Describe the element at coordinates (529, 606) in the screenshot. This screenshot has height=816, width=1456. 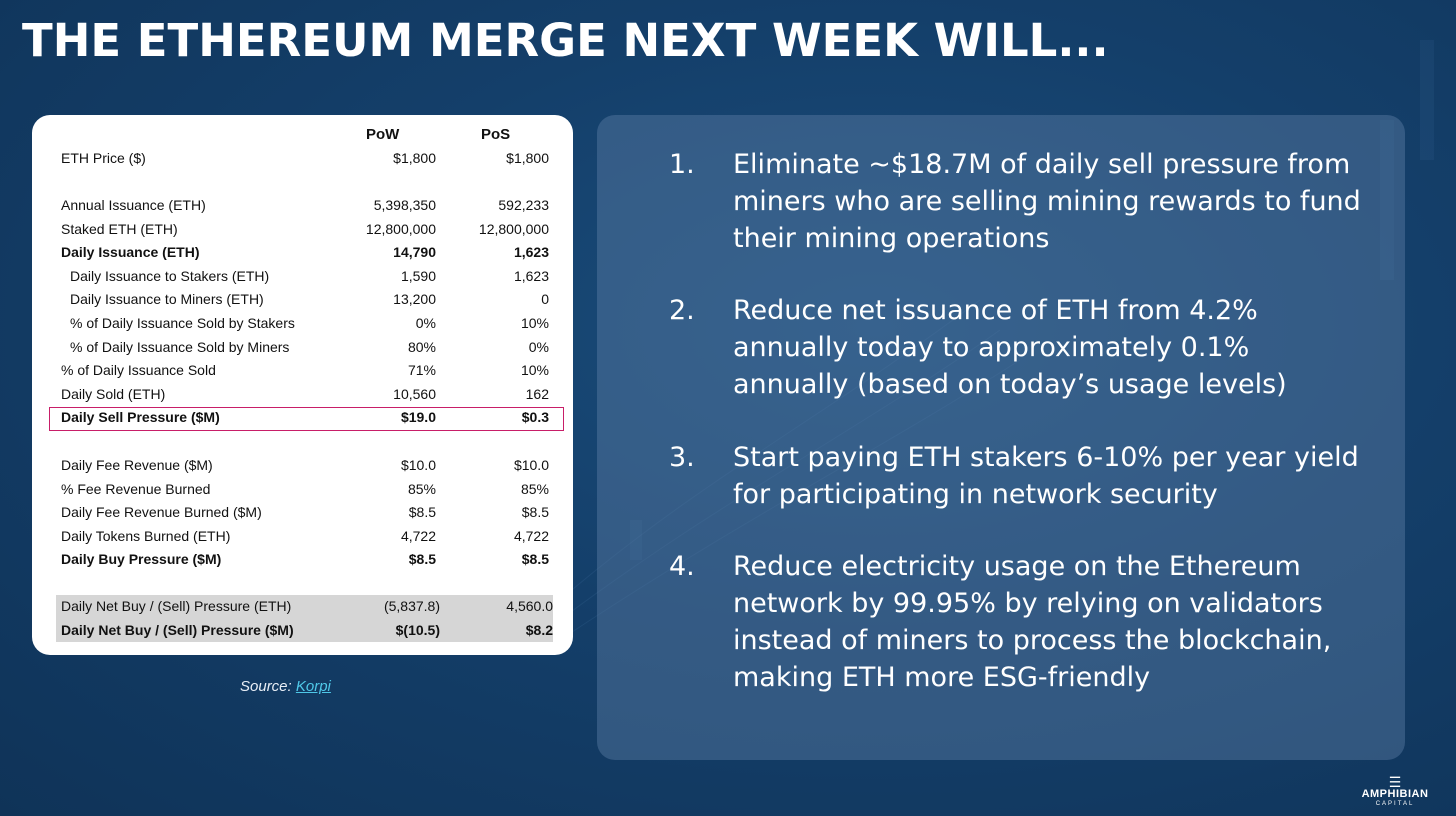
I see `pos-value: 4,560.0` at that location.